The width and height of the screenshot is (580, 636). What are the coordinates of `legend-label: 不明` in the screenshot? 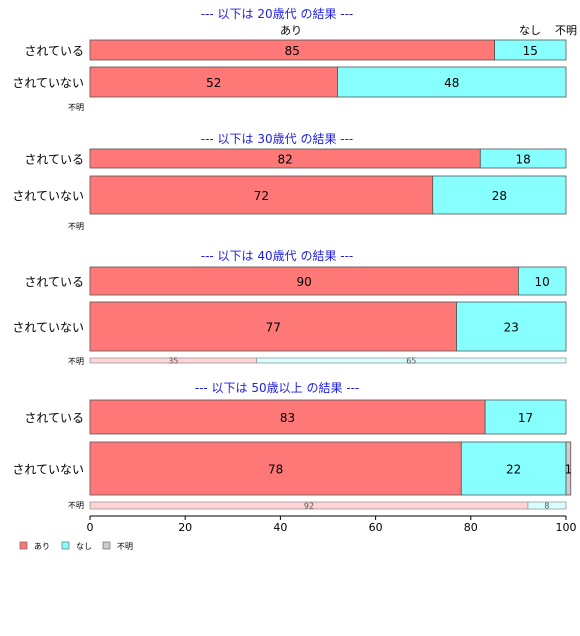 It's located at (125, 546).